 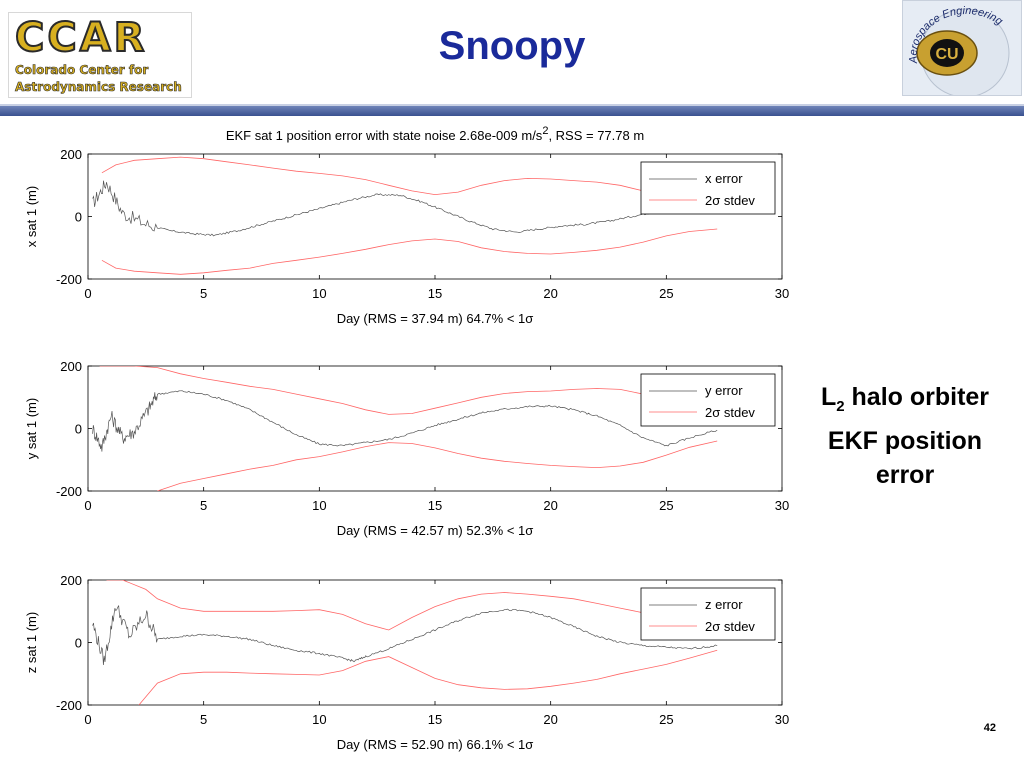 I want to click on legend-label-error: y error, so click(x=724, y=390).